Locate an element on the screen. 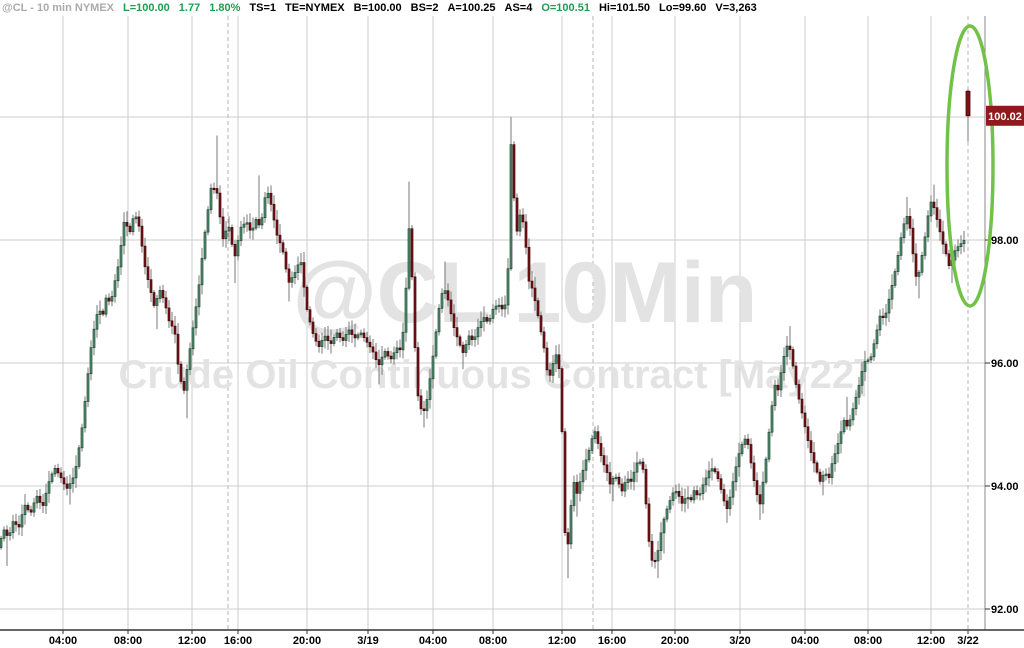 The height and width of the screenshot is (648, 1024). last-candle is located at coordinates (968, 103).